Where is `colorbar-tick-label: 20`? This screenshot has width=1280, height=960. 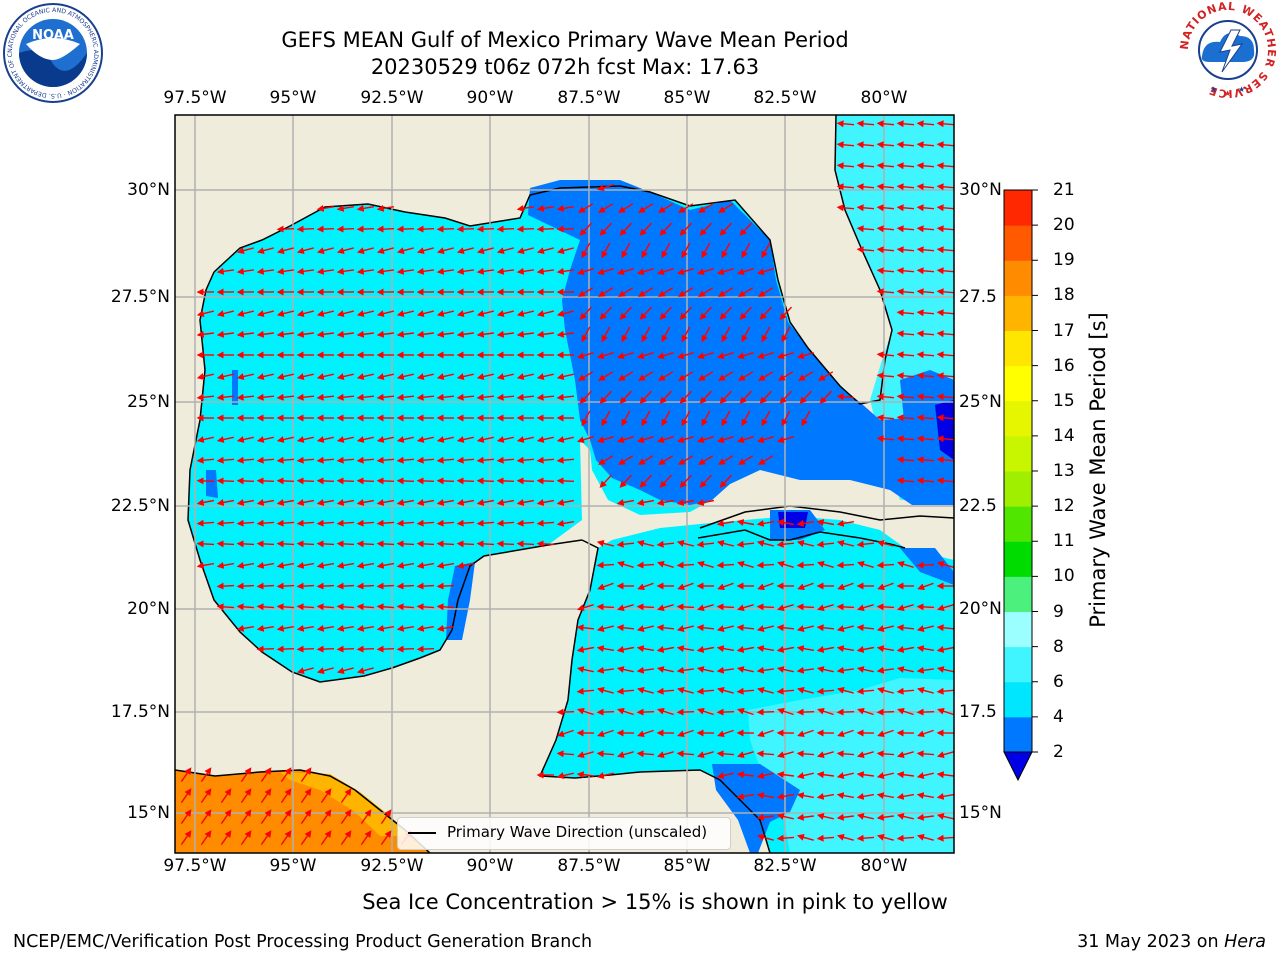
colorbar-tick-label: 20 is located at coordinates (1064, 225).